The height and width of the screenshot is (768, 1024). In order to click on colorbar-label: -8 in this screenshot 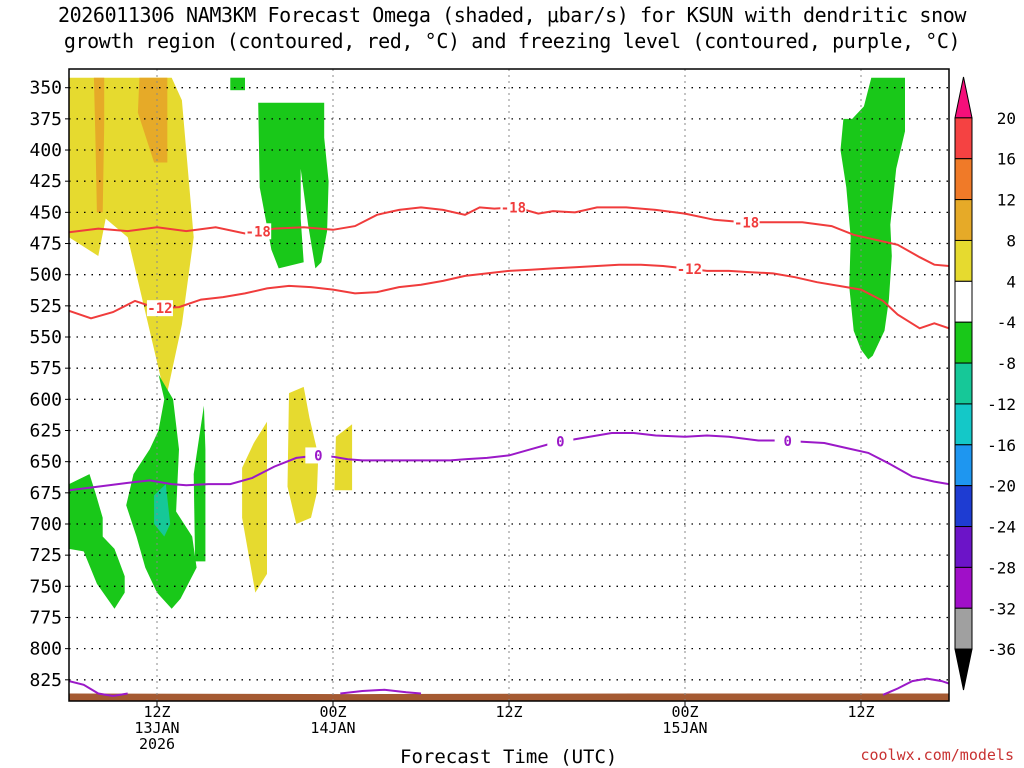, I will do `click(1006, 363)`.